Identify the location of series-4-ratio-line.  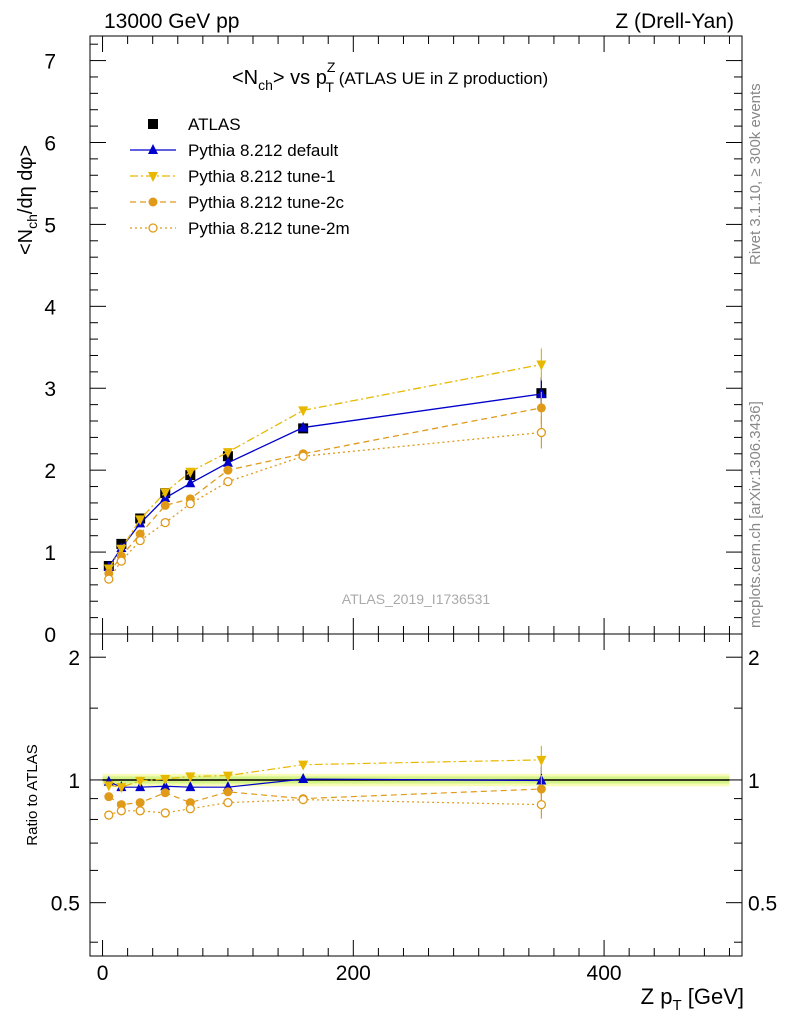
(325, 807).